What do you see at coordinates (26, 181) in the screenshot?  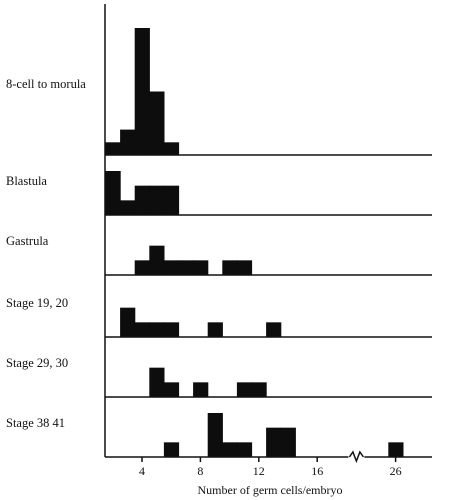 I see `panel-label: Blastula` at bounding box center [26, 181].